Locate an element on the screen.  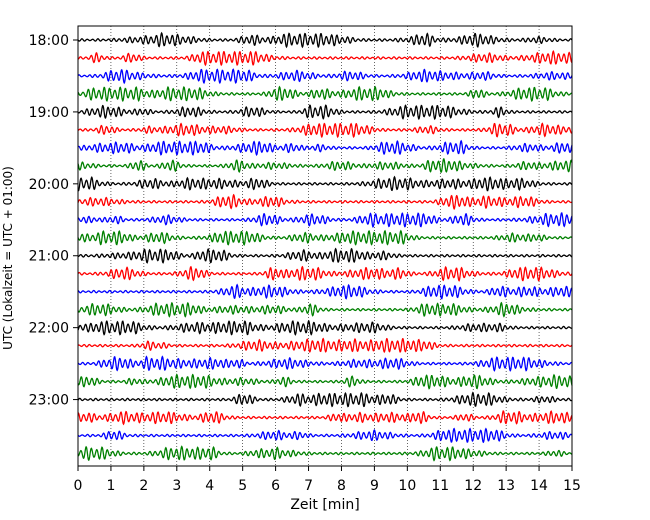
y-tick-label: 19:00 is located at coordinates (49, 113).